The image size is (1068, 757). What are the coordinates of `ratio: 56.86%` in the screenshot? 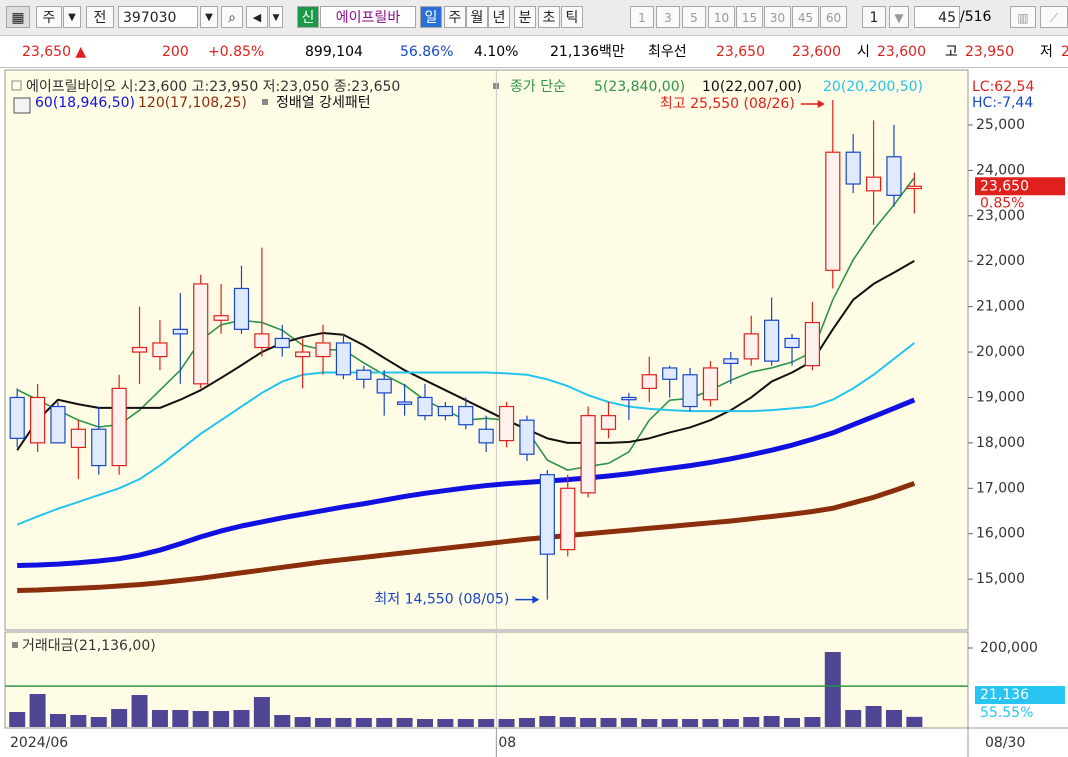 It's located at (427, 52).